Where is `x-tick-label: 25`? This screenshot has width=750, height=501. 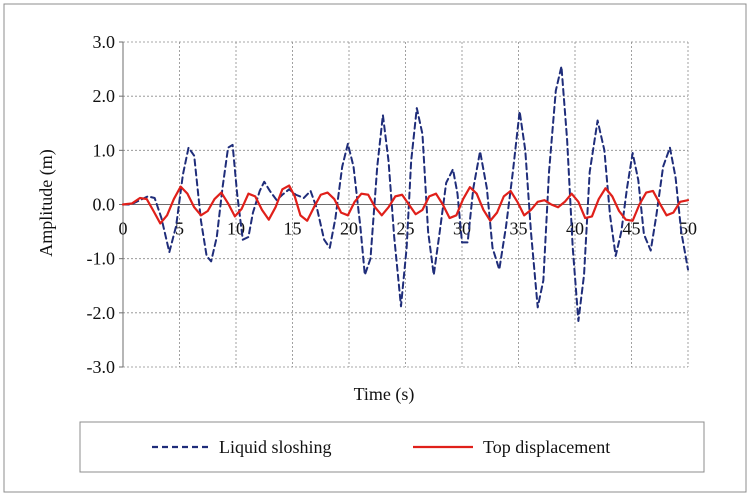
x-tick-label: 25 is located at coordinates (406, 229).